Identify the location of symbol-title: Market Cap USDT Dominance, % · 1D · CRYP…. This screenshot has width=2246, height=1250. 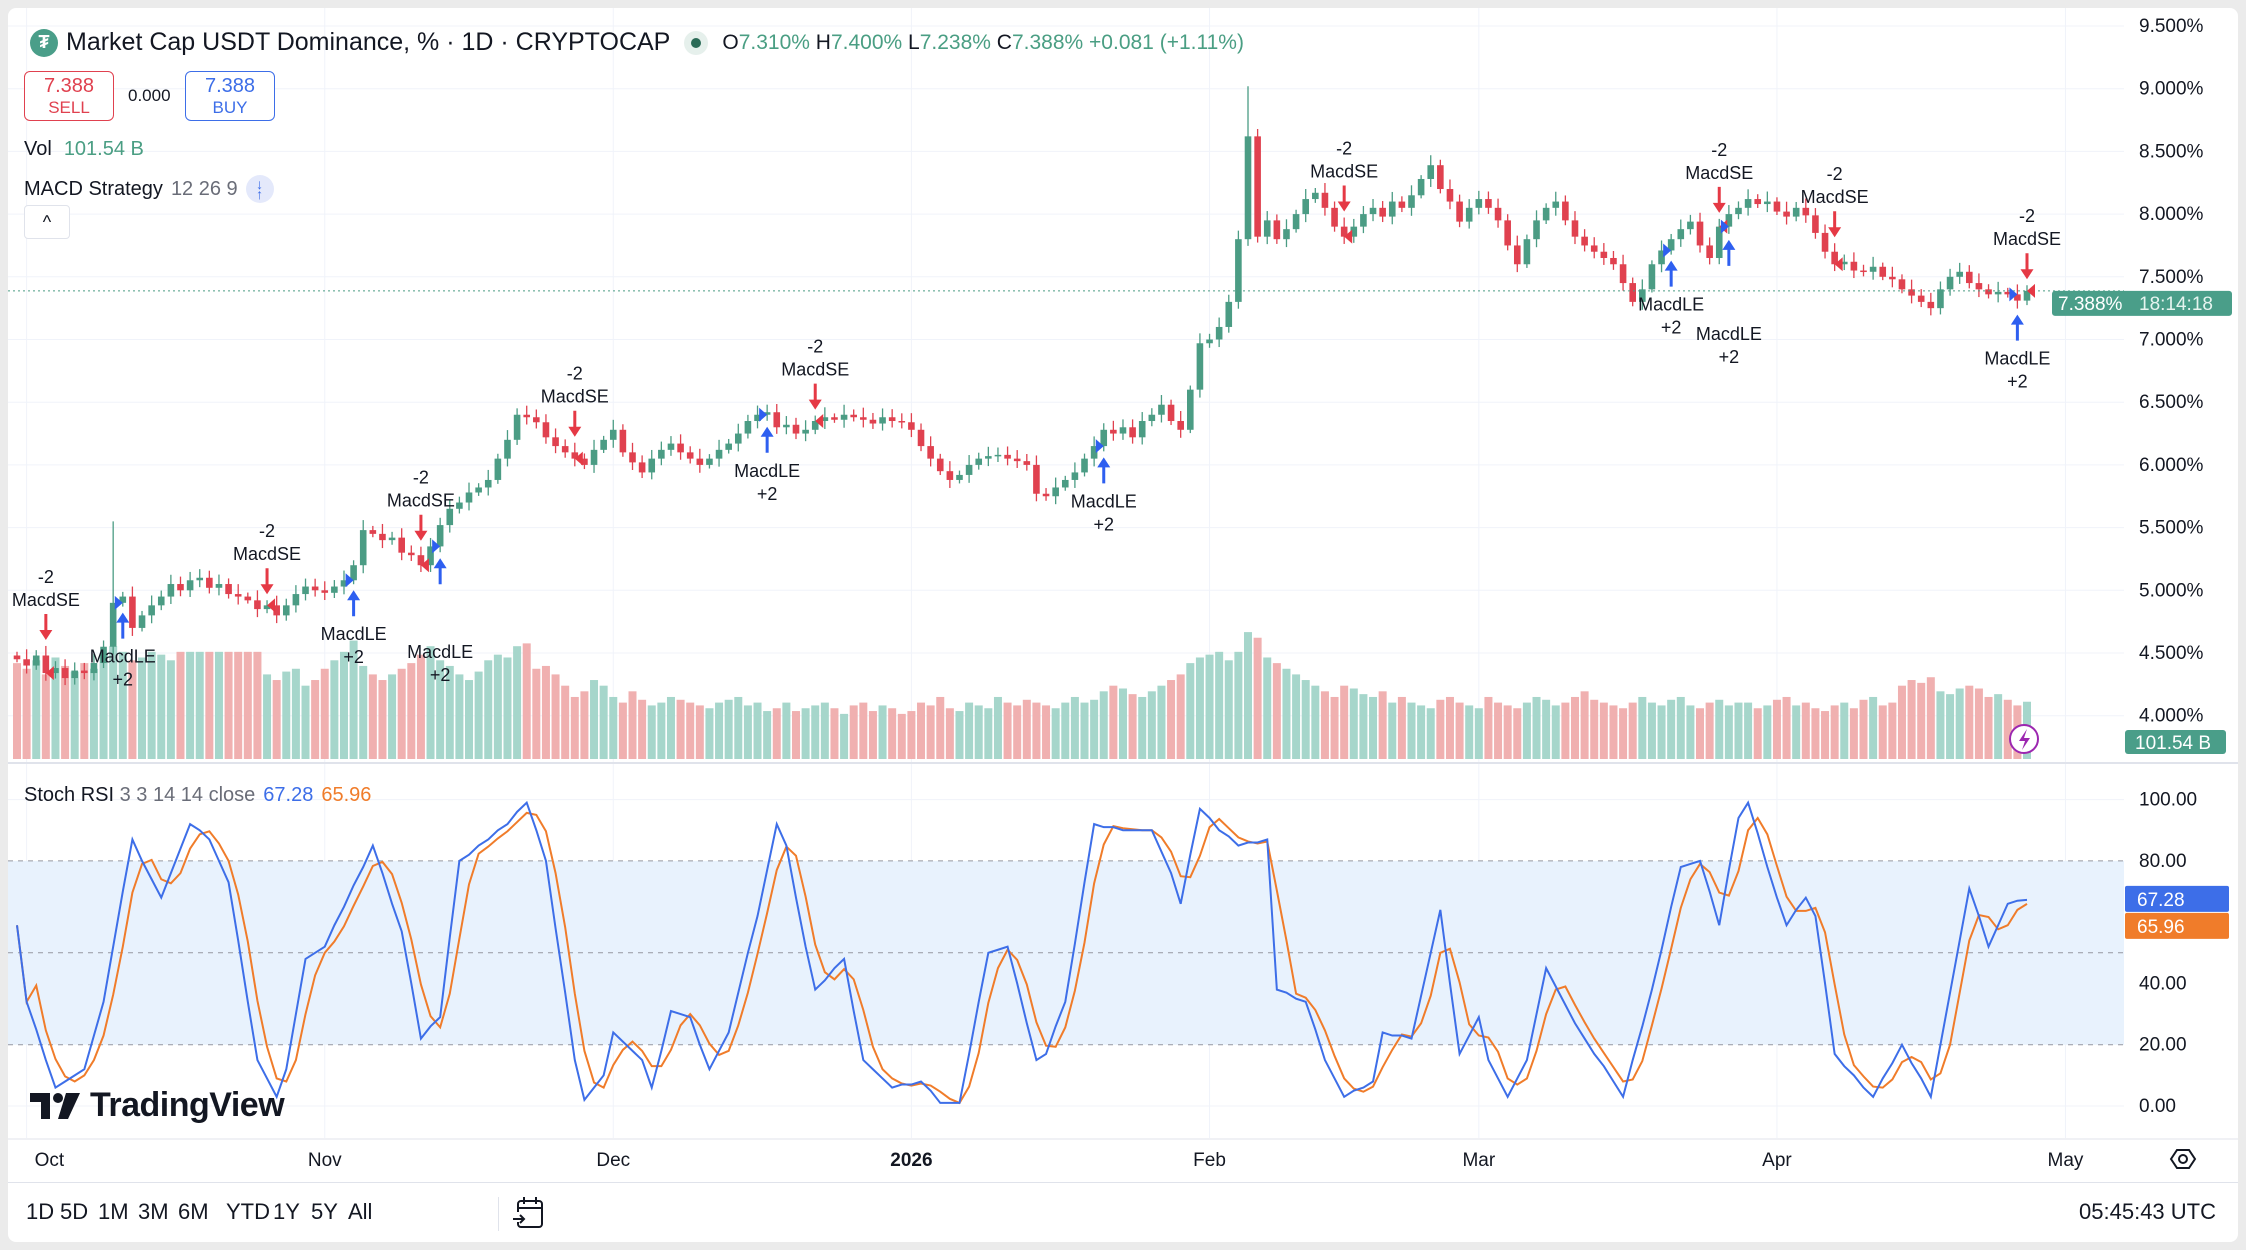
(368, 42).